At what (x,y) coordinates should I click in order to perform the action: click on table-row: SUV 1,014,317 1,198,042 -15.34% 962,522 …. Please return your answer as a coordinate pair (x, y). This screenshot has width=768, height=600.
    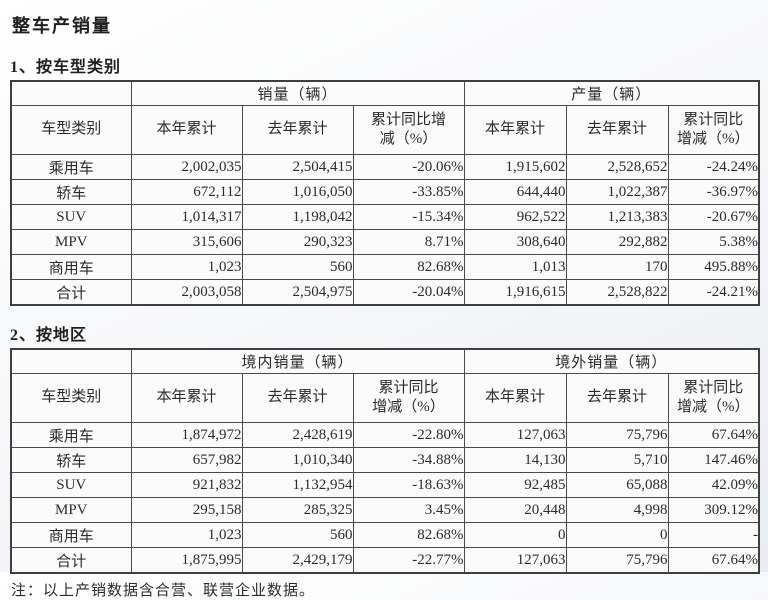
    Looking at the image, I should click on (385, 217).